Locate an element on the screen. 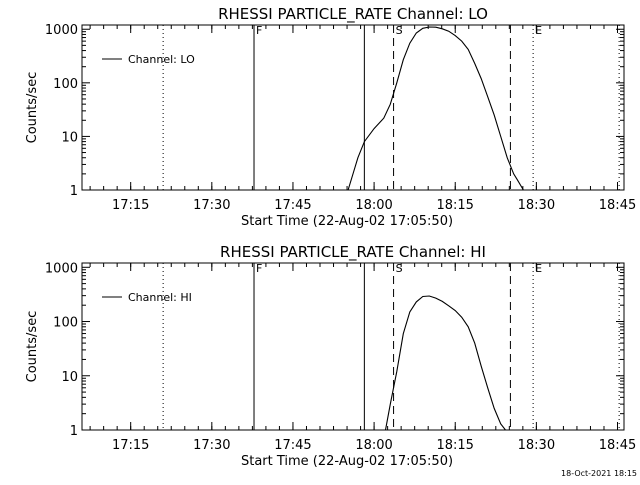 The width and height of the screenshot is (640, 485). footer-timestamp: 18-Oct-2021 18:15 is located at coordinates (599, 473).